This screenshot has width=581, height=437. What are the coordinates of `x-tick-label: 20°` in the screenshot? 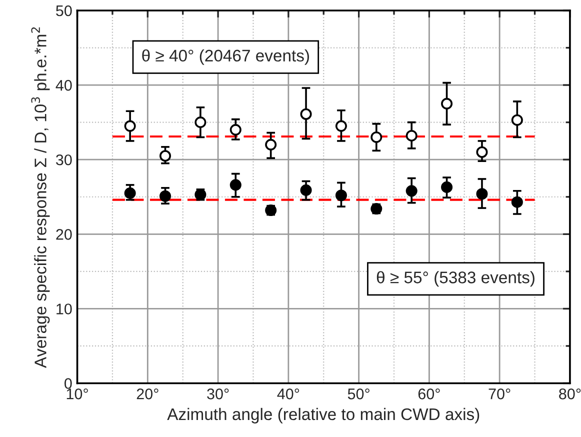 It's located at (147, 394).